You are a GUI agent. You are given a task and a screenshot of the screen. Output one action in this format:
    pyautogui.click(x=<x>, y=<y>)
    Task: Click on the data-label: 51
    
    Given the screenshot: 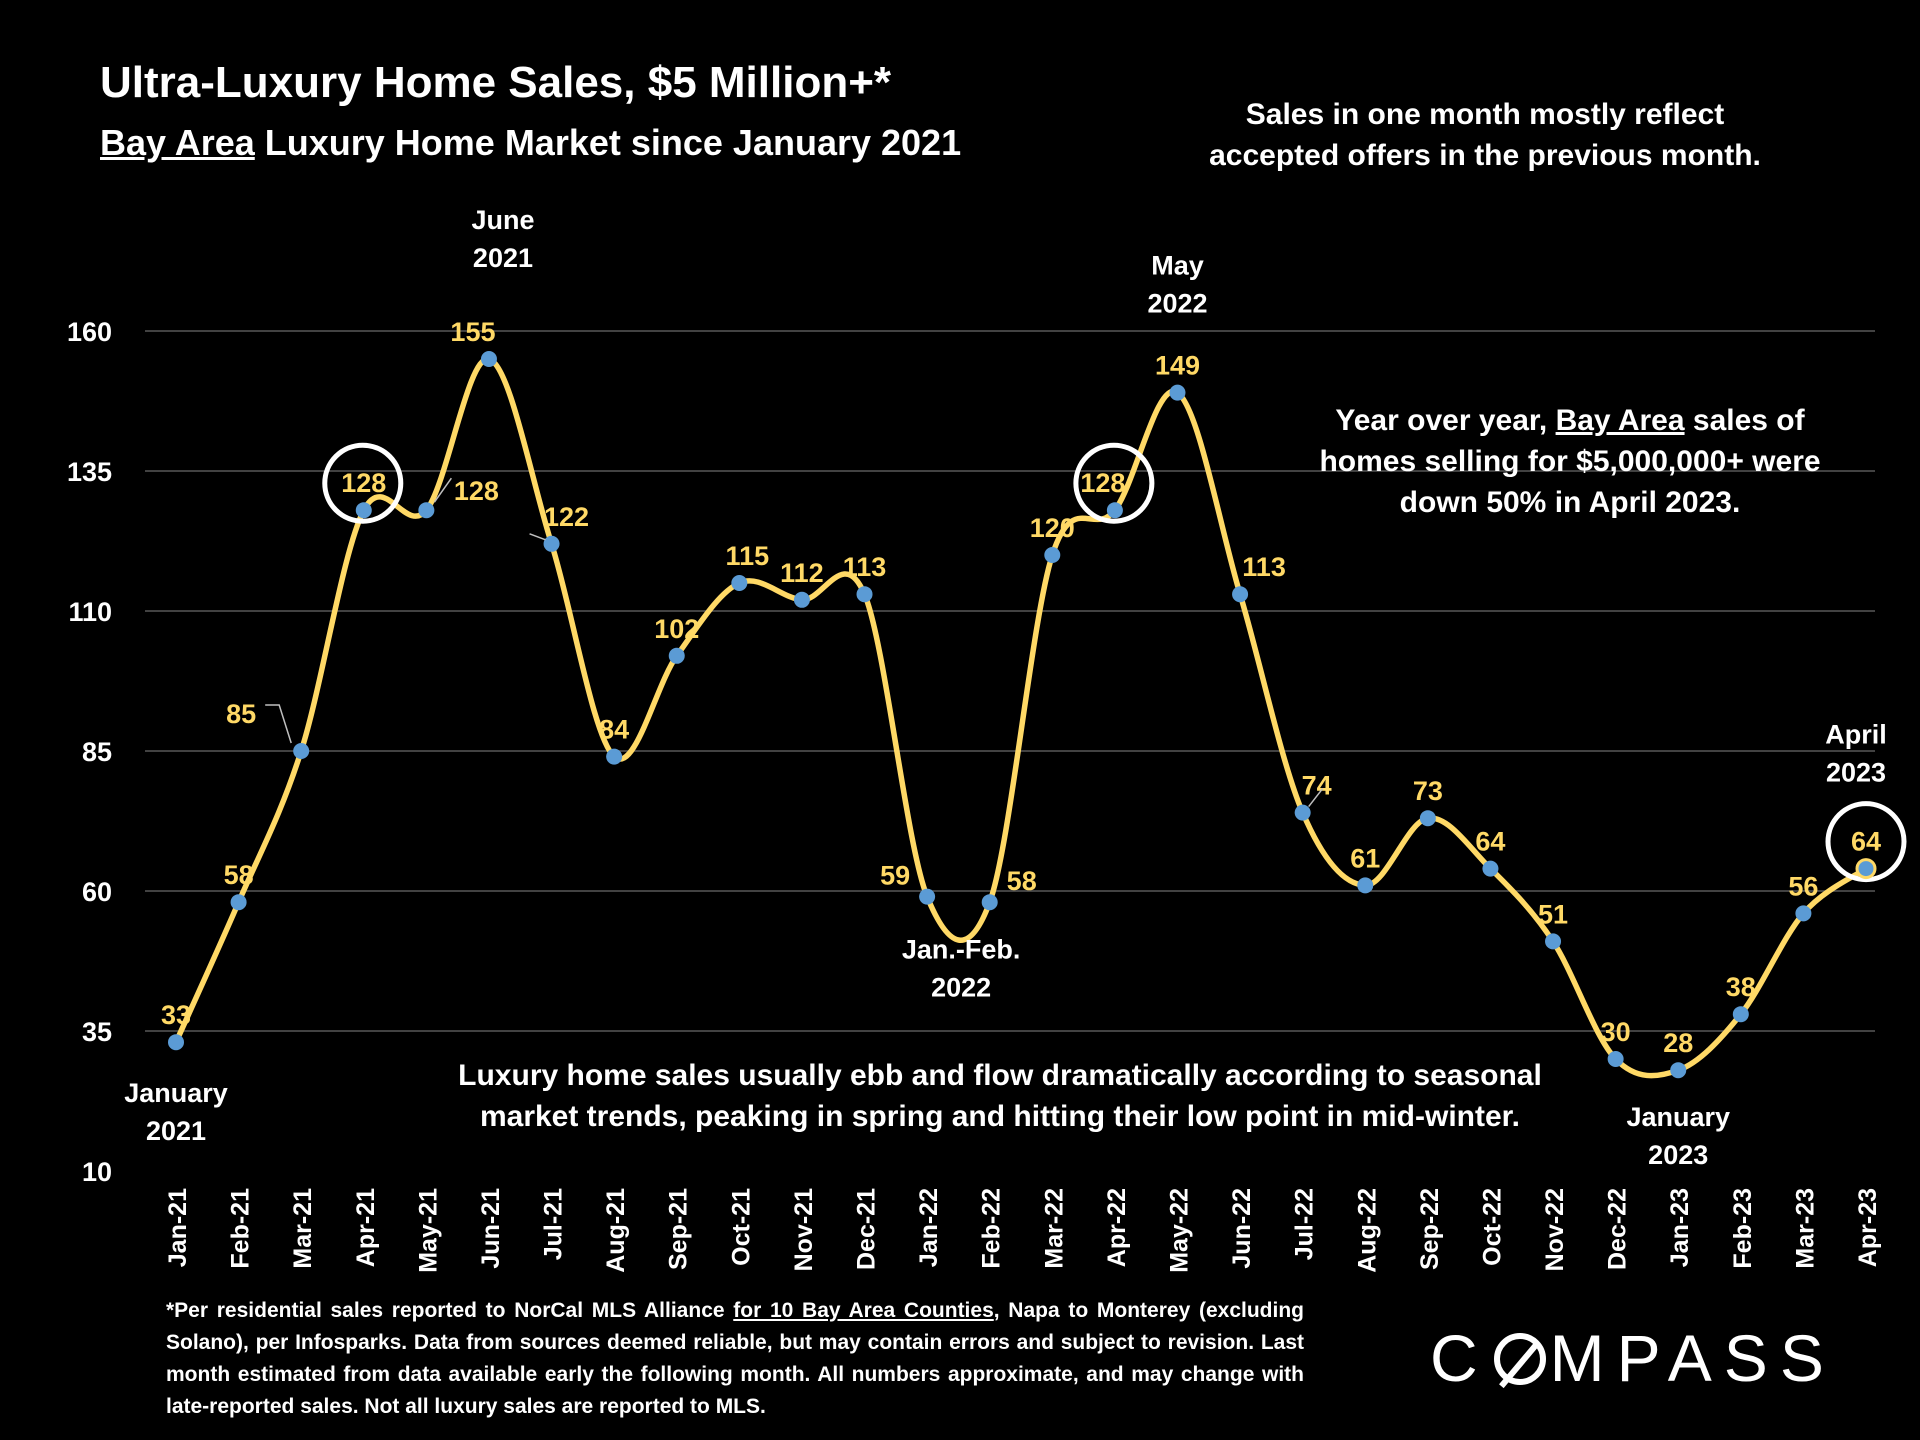 What is the action you would take?
    pyautogui.click(x=1553, y=914)
    